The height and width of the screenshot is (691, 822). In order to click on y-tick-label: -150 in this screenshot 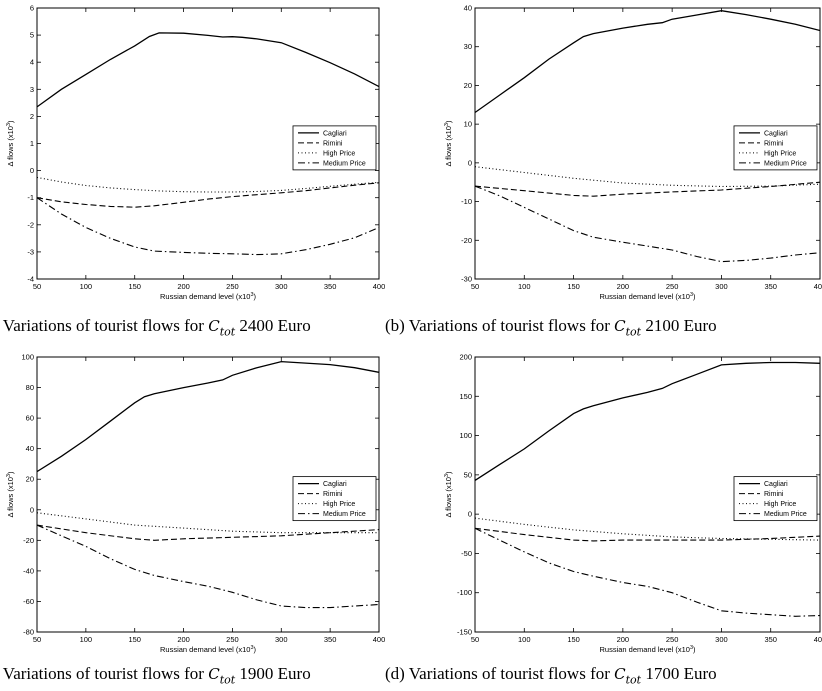, I will do `click(464, 632)`.